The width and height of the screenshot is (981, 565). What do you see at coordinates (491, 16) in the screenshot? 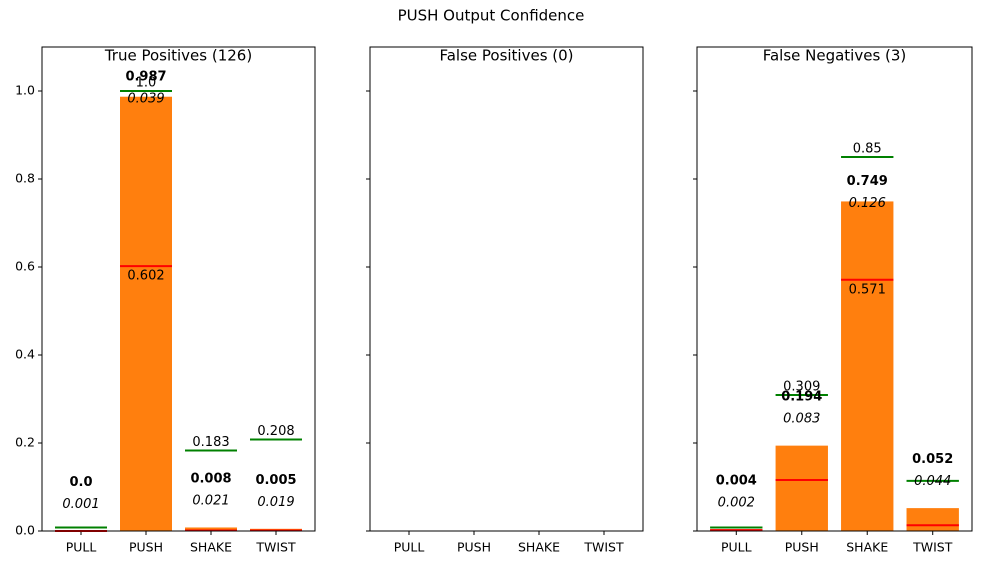
I see `figure-title: PUSH Output Confidence` at bounding box center [491, 16].